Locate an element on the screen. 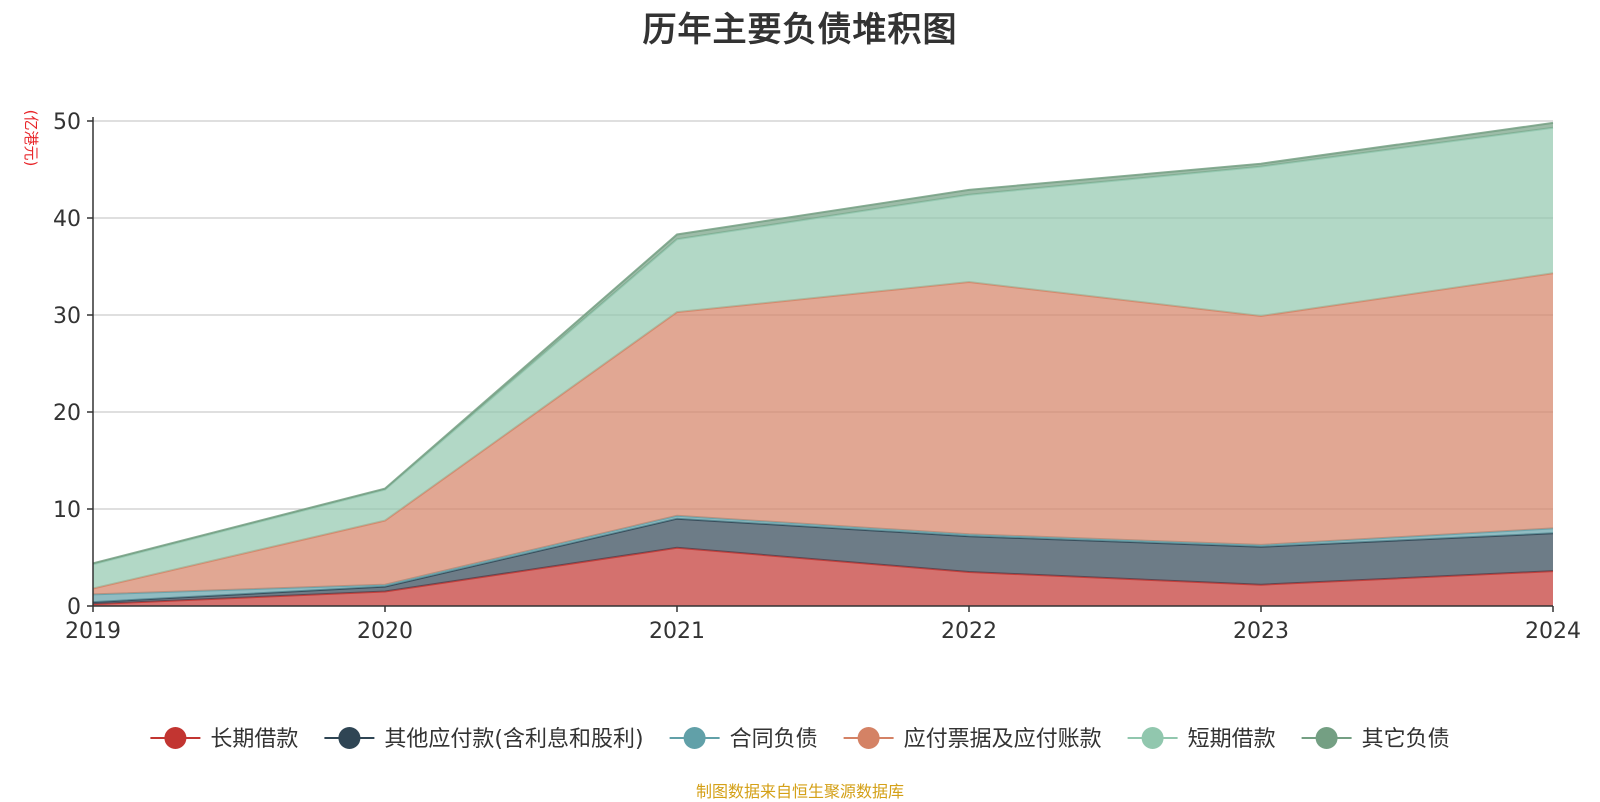 The width and height of the screenshot is (1600, 802). x-tick-label: 2021 is located at coordinates (677, 631).